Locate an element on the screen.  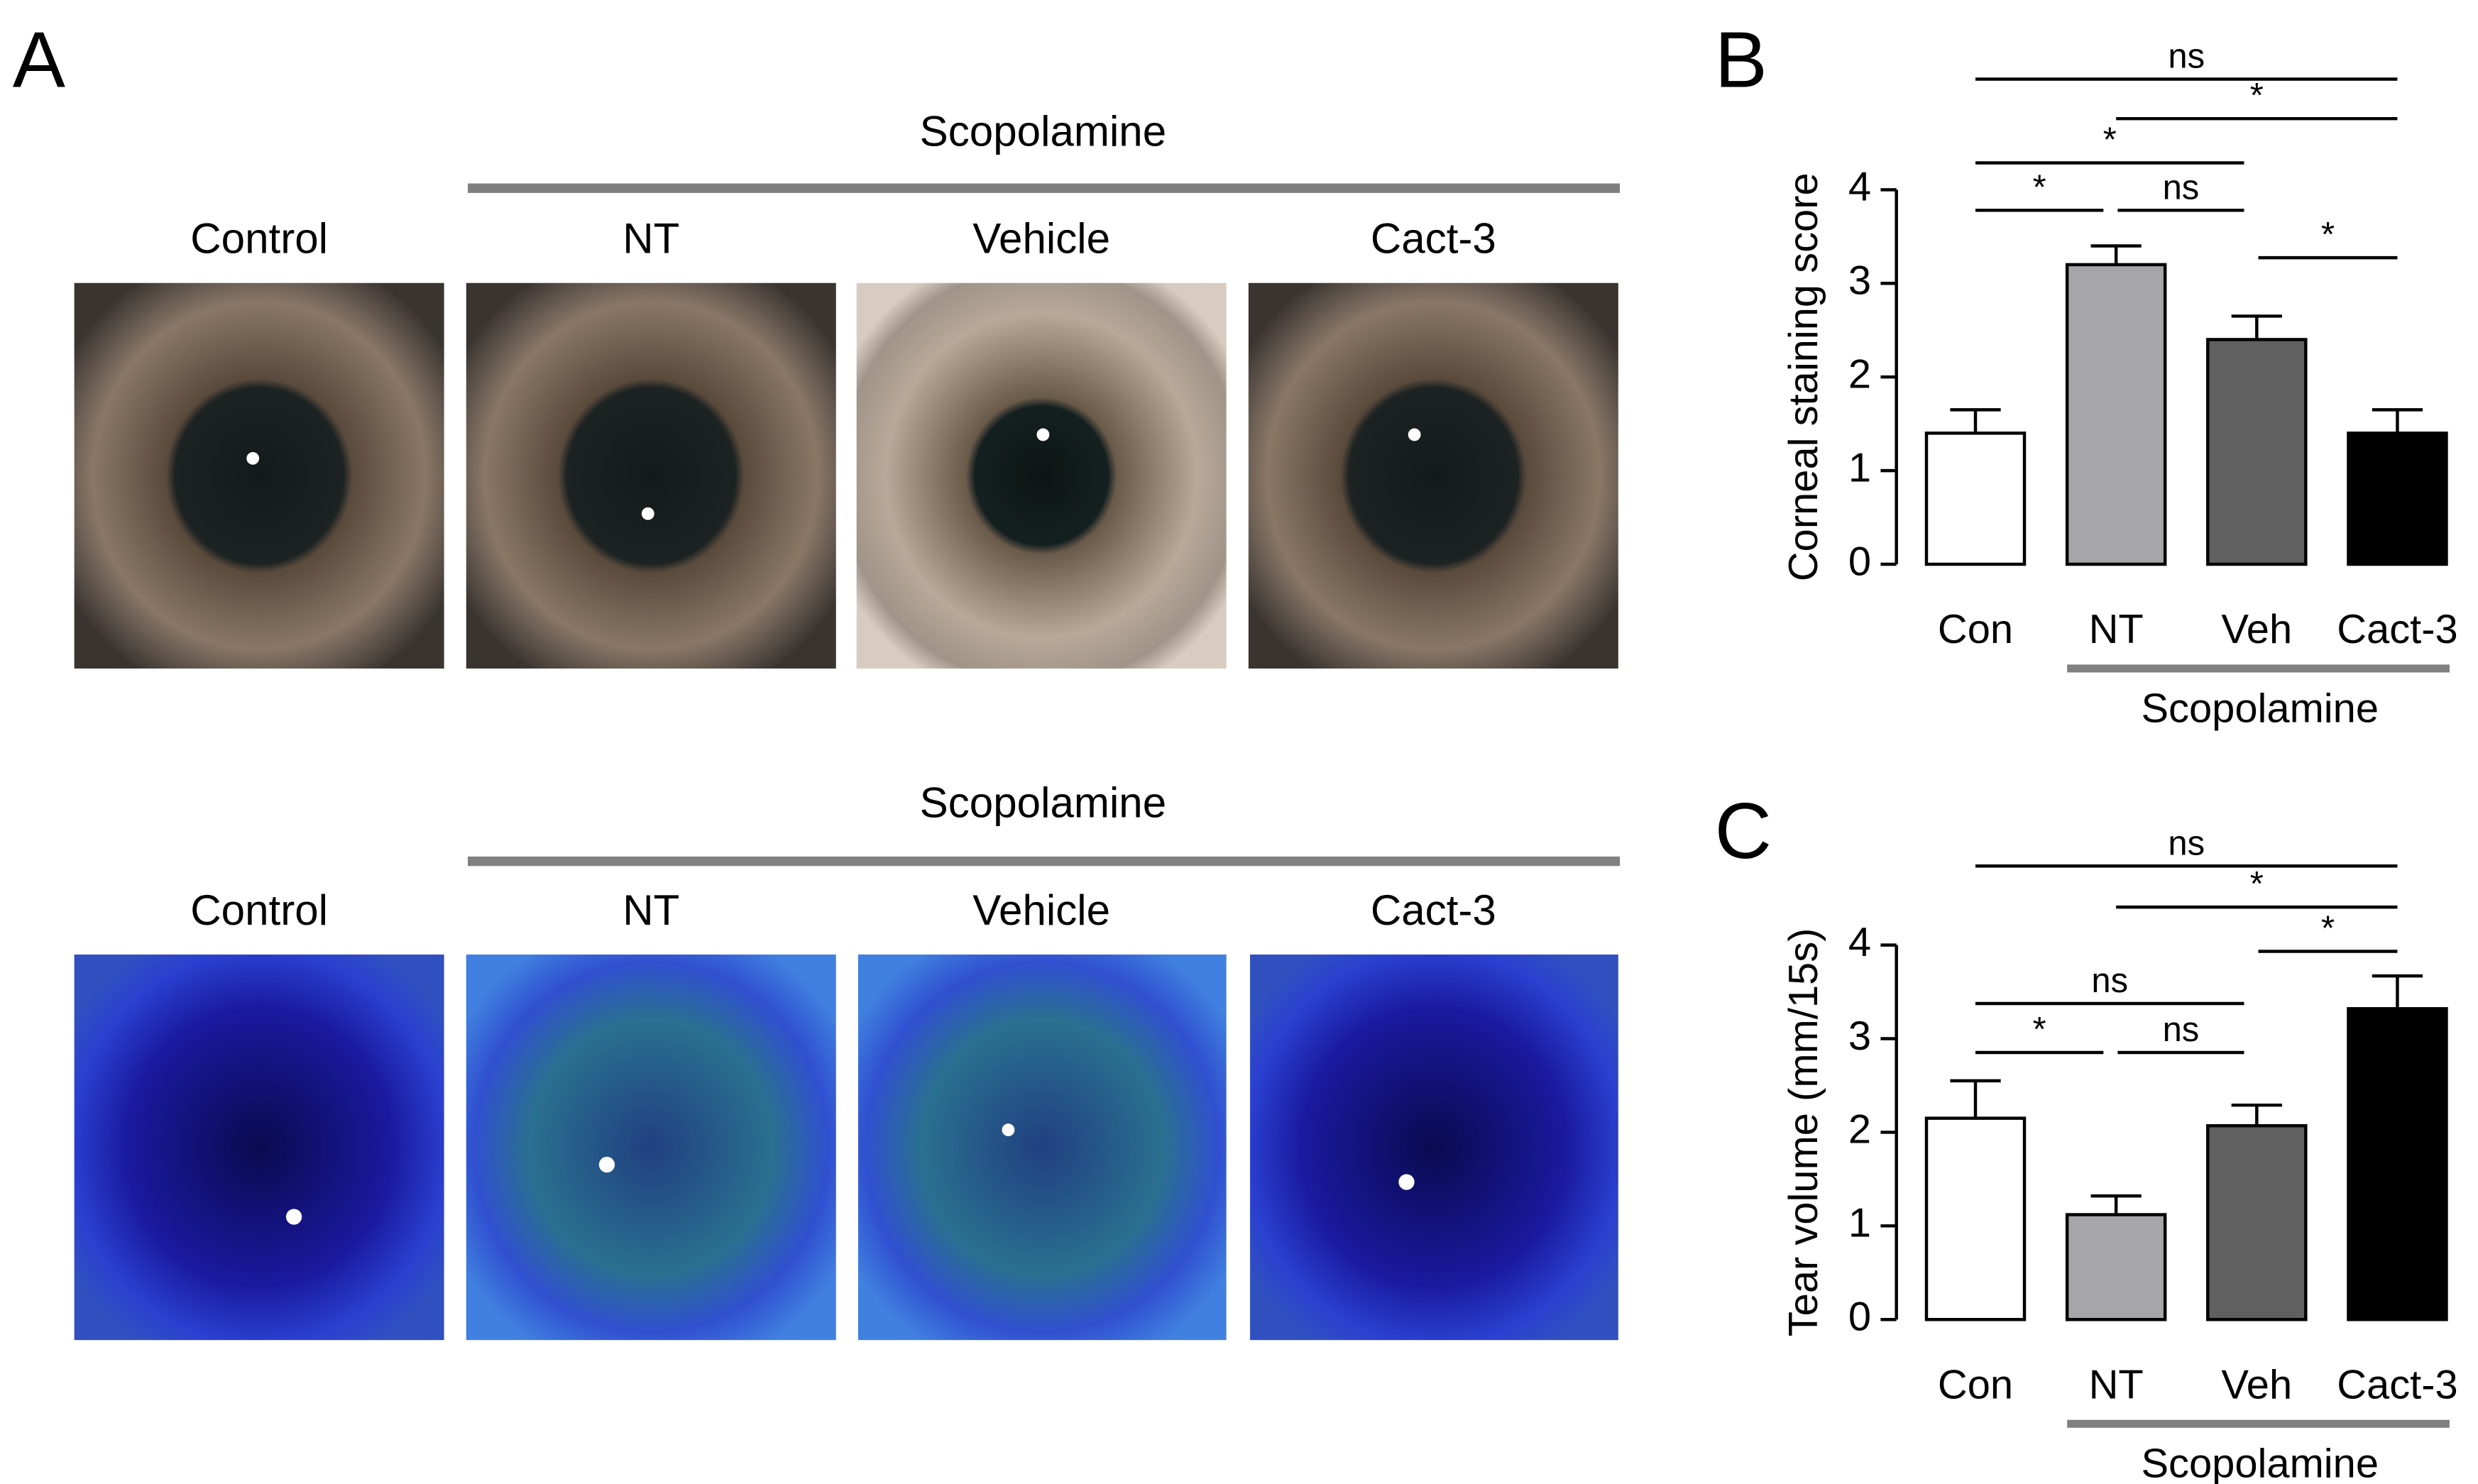
y-axis-label: Corneal staining score is located at coordinates (1803, 376).